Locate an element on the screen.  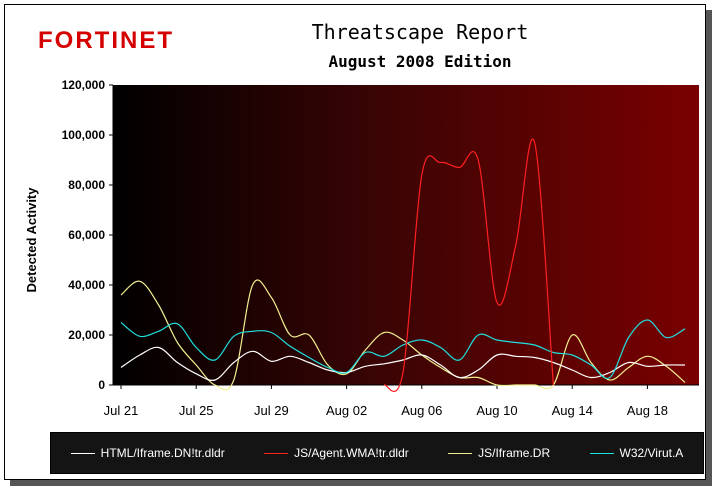
fortinet-logo-graphic: FORTINET is located at coordinates (106, 40).